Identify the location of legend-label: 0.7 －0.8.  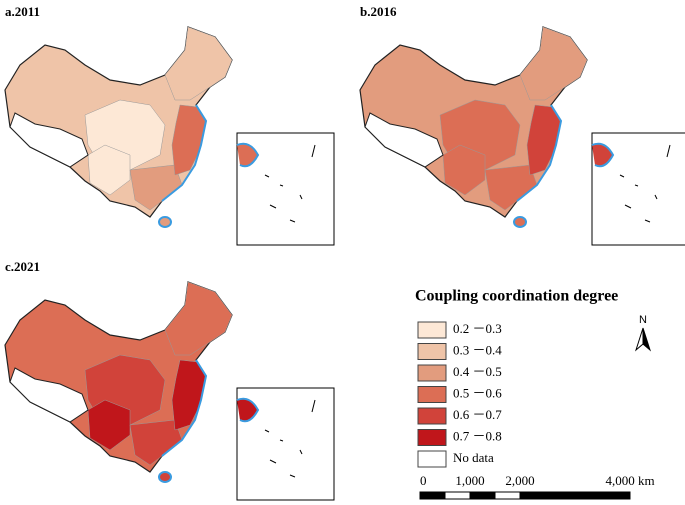
(477, 435).